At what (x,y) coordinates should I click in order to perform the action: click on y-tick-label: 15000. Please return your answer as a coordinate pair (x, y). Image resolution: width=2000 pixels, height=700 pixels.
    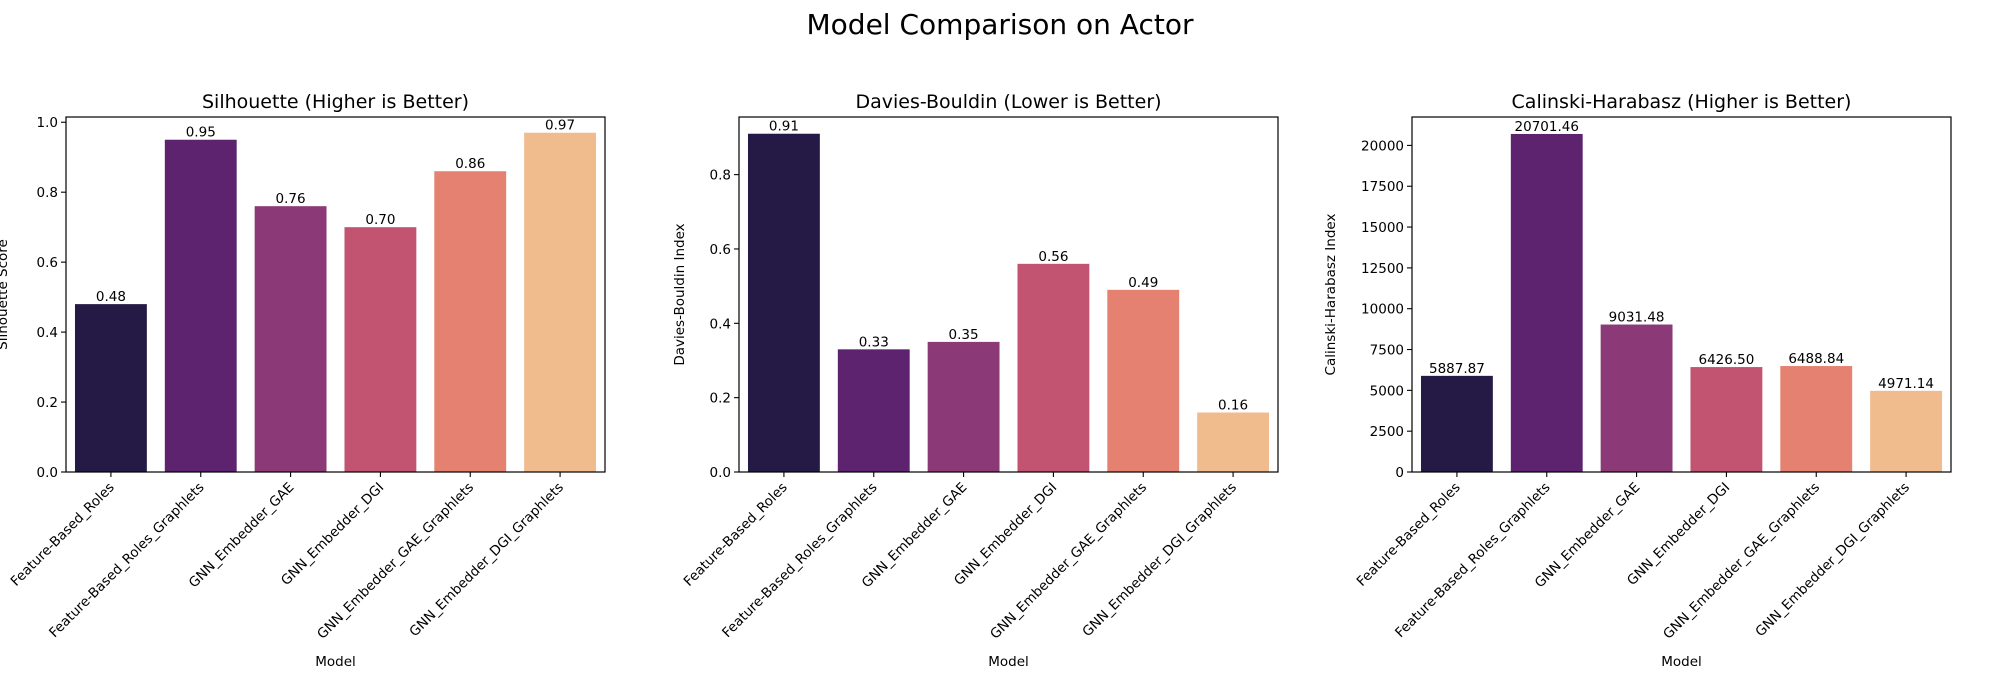
    Looking at the image, I should click on (1382, 228).